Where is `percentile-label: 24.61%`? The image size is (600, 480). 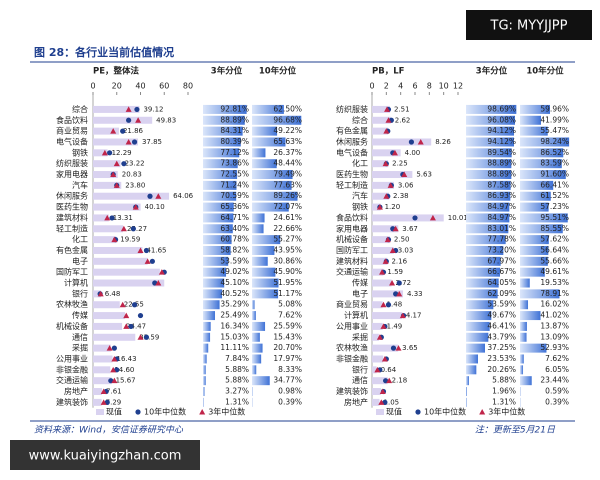 percentile-label: 24.61% is located at coordinates (287, 217).